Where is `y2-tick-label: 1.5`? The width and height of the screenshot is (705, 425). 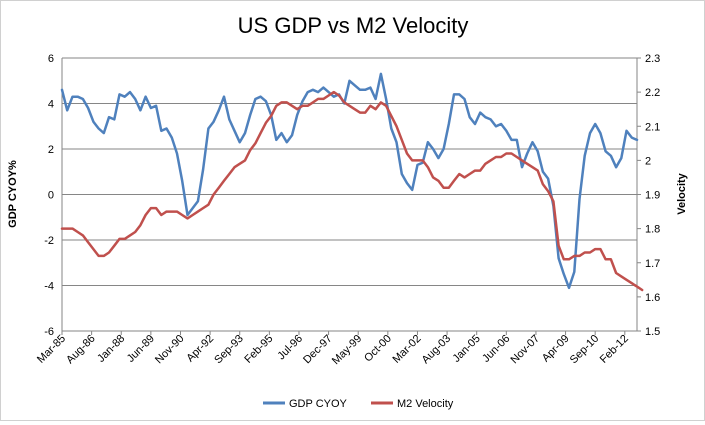 y2-tick-label: 1.5 is located at coordinates (652, 332).